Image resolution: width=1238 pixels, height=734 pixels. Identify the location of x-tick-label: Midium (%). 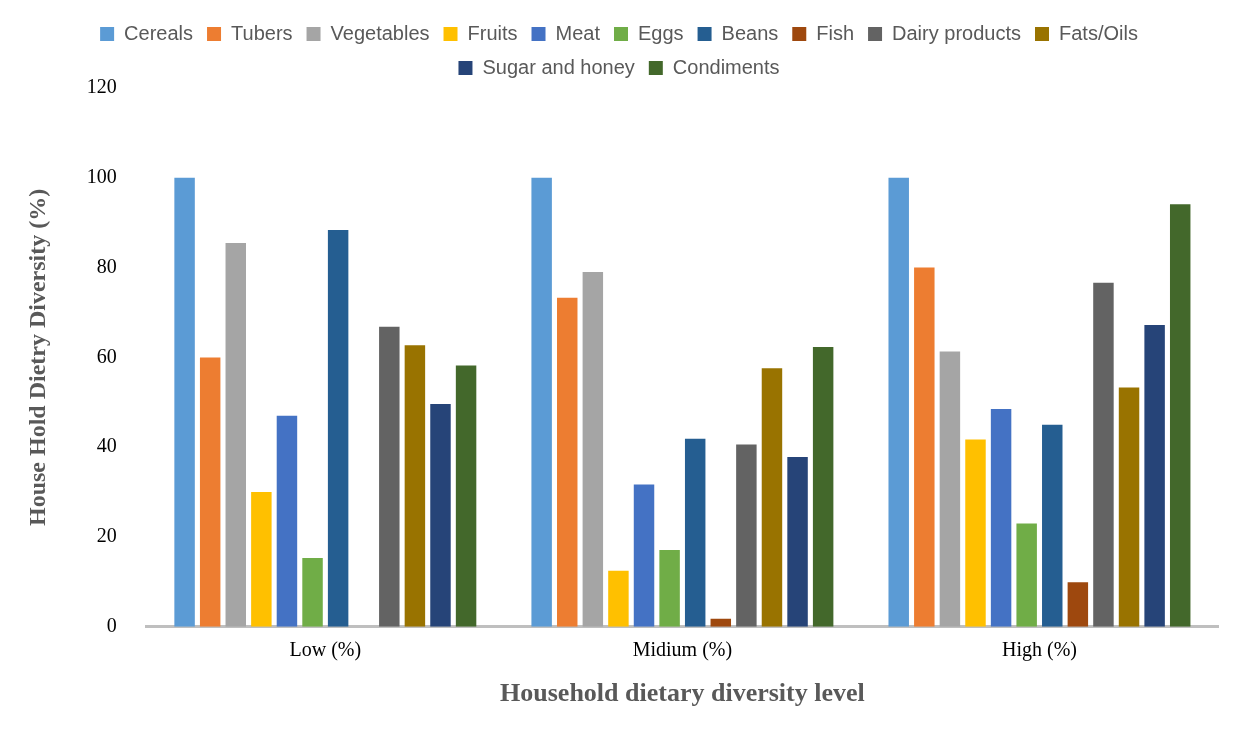
(682, 650).